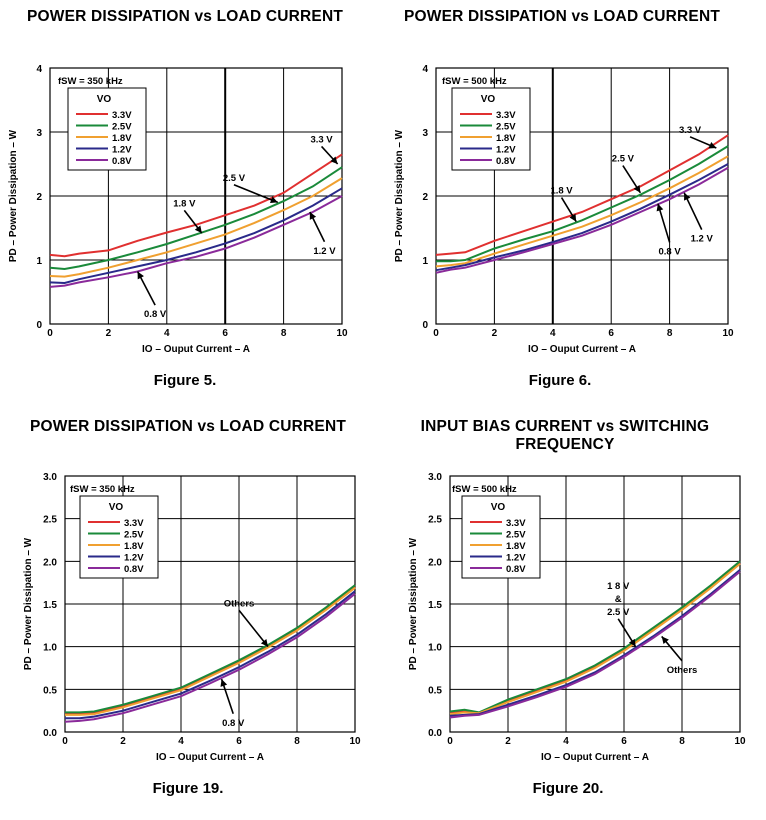 The width and height of the screenshot is (766, 820). I want to click on annotation-arrow, so click(253, 628).